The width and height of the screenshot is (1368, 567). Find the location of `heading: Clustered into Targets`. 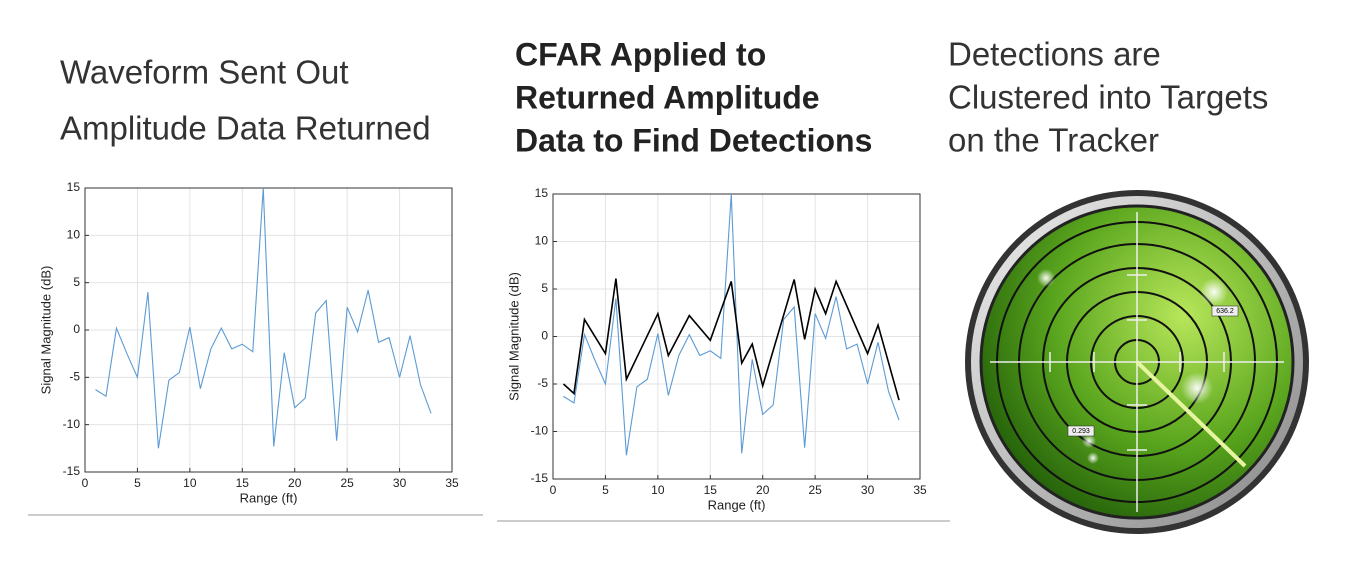

heading: Clustered into Targets is located at coordinates (1108, 97).